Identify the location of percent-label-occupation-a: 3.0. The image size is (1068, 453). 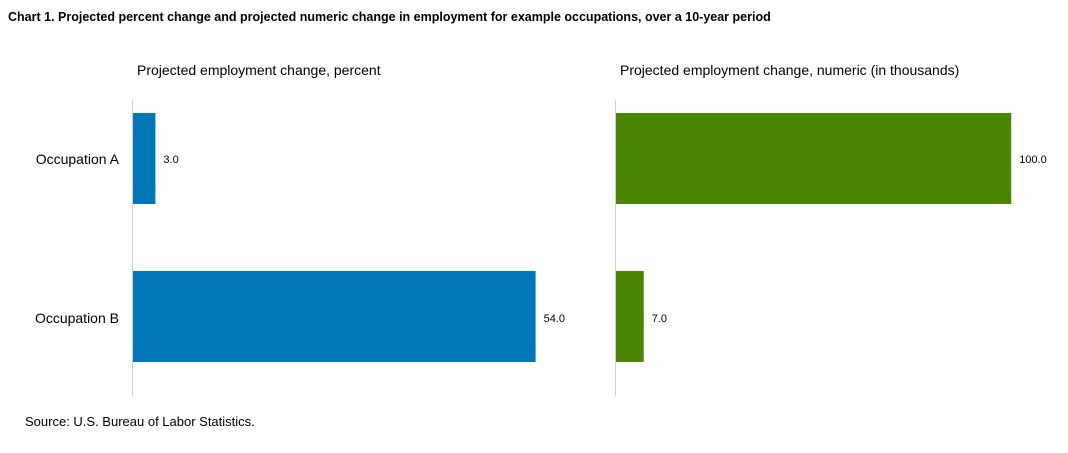
(170, 160).